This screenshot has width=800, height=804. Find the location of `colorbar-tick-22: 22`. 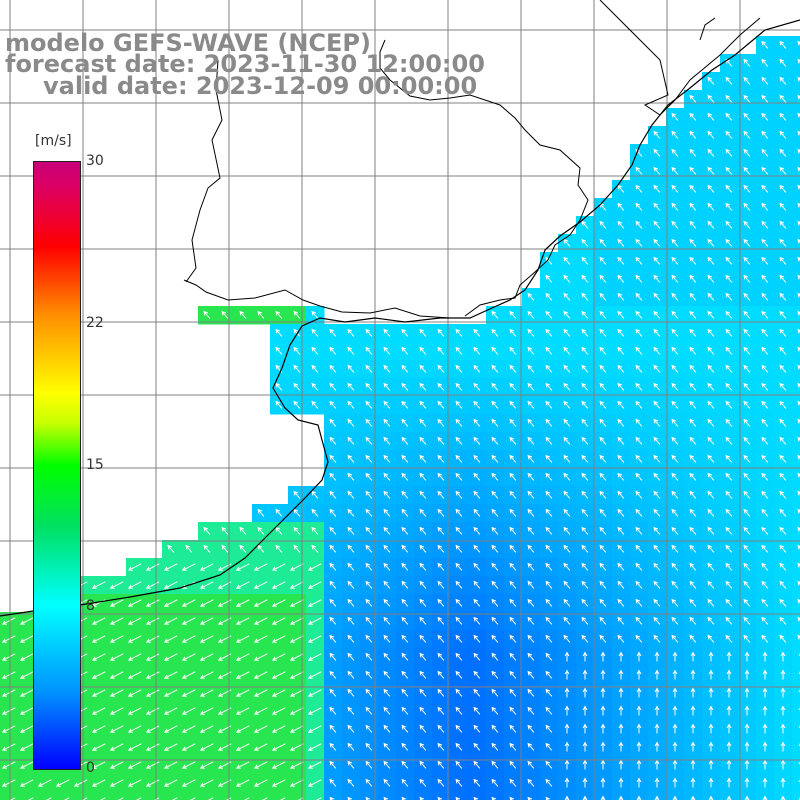

colorbar-tick-22: 22 is located at coordinates (95, 322).